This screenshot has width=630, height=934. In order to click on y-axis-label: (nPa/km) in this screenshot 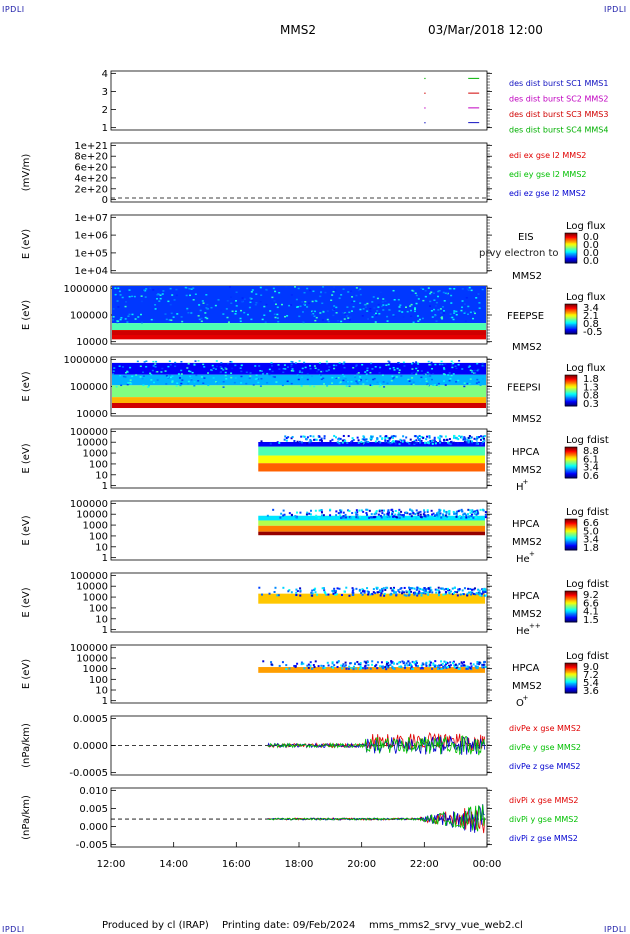, I will do `click(26, 745)`.